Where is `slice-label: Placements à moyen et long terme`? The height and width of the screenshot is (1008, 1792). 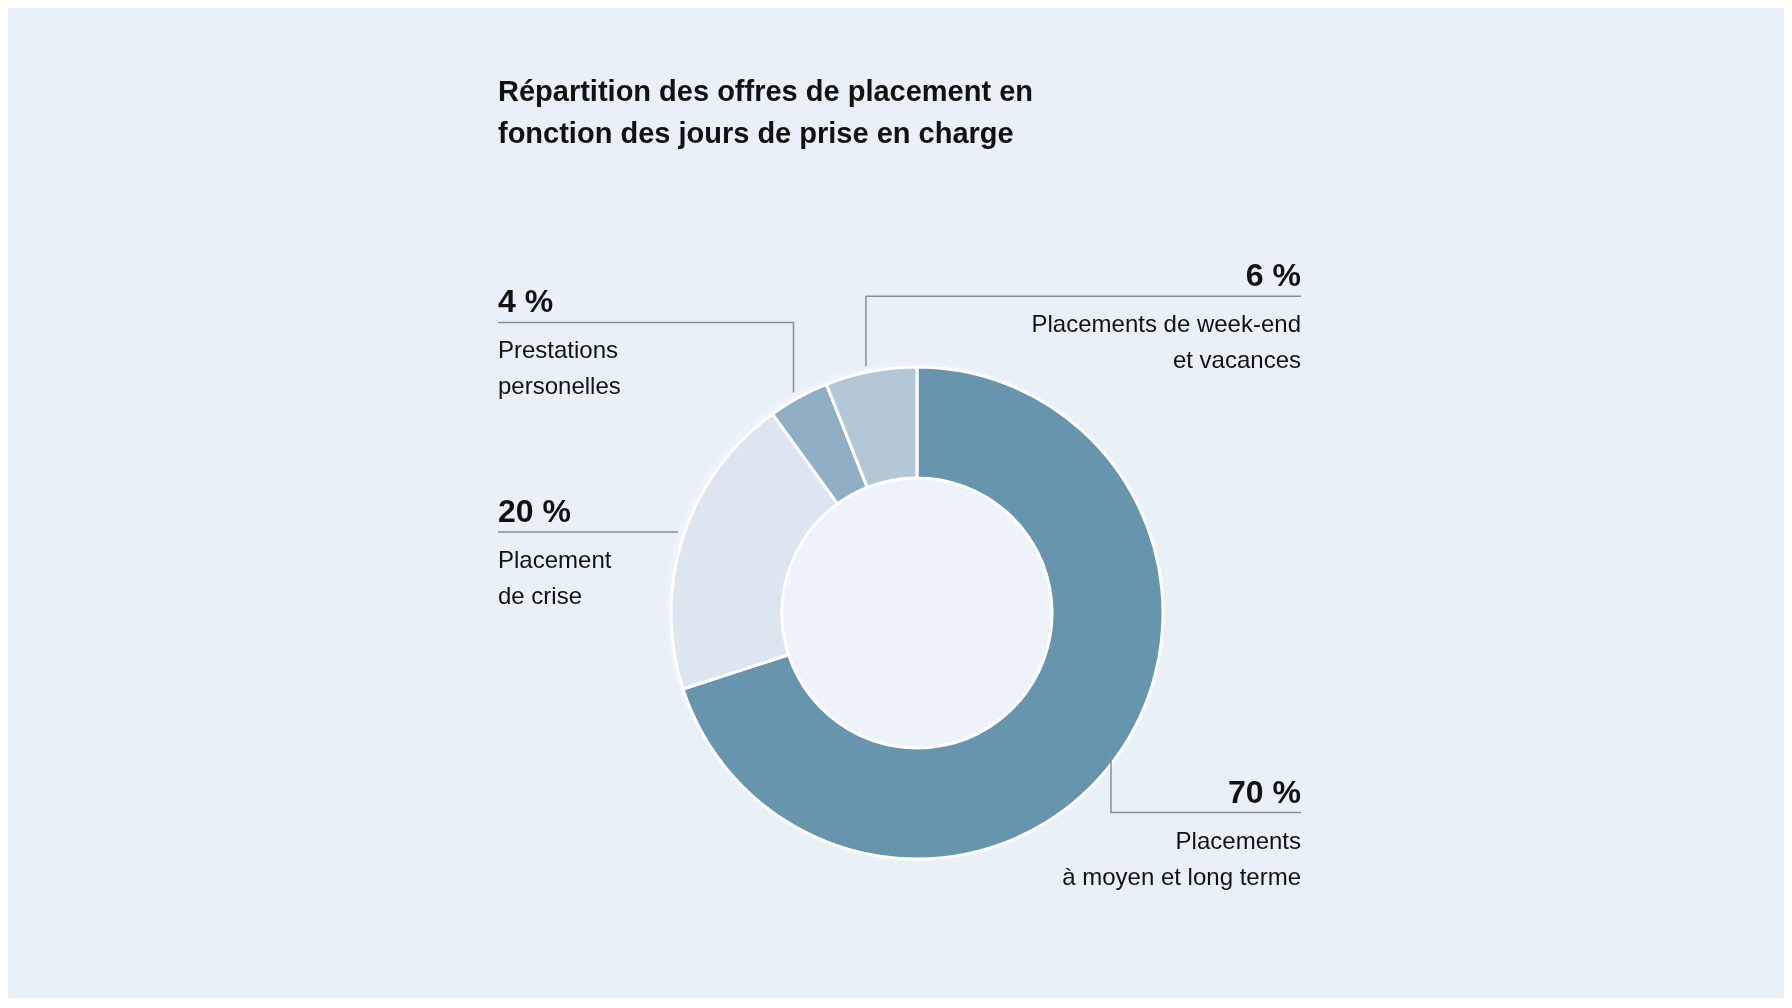
slice-label: Placements à moyen et long terme is located at coordinates (1181, 858).